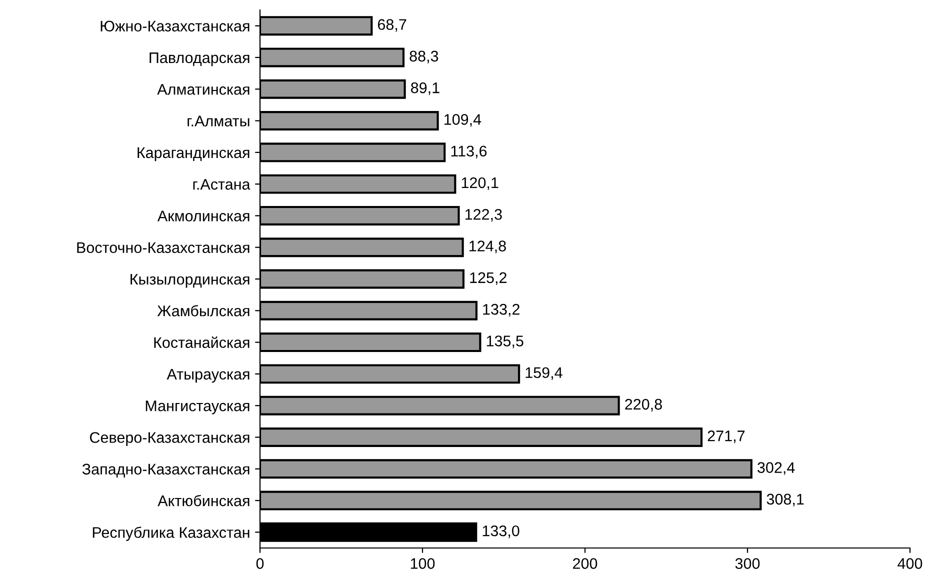 Image resolution: width=943 pixels, height=584 pixels. Describe the element at coordinates (198, 407) in the screenshot. I see `y-tick-label: Мангистауская` at that location.